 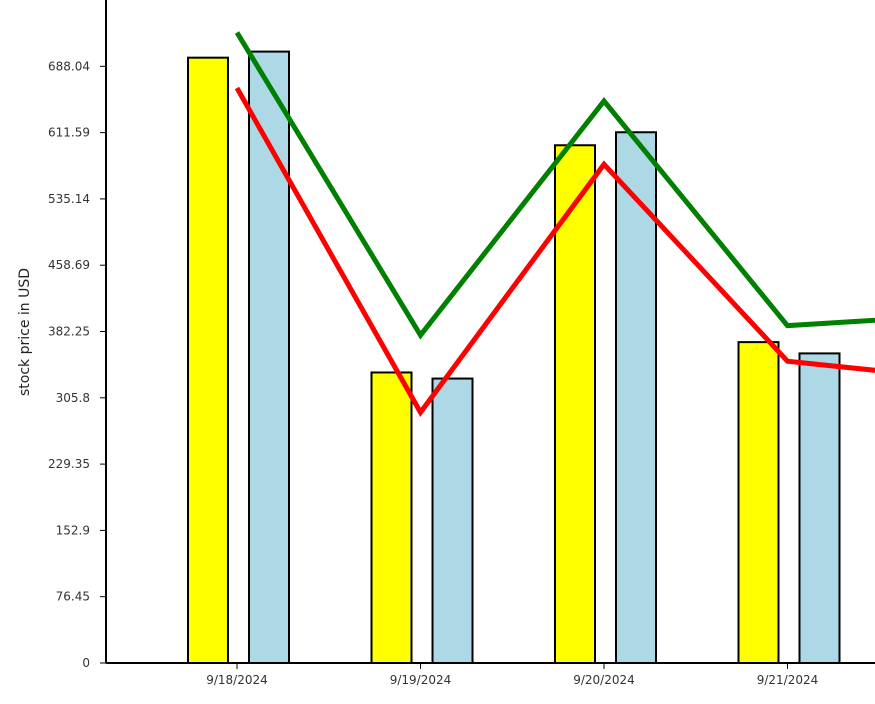 What do you see at coordinates (604, 680) in the screenshot?
I see `x-tick-label: 9/20/2024` at bounding box center [604, 680].